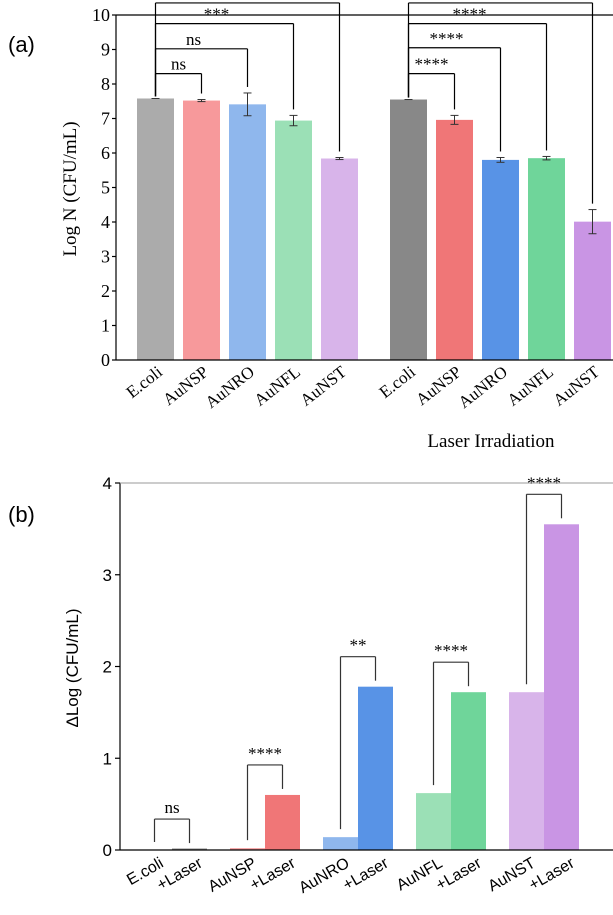  Describe the element at coordinates (201, 230) in the screenshot. I see `panel-a-bar-control-aunsp` at that location.